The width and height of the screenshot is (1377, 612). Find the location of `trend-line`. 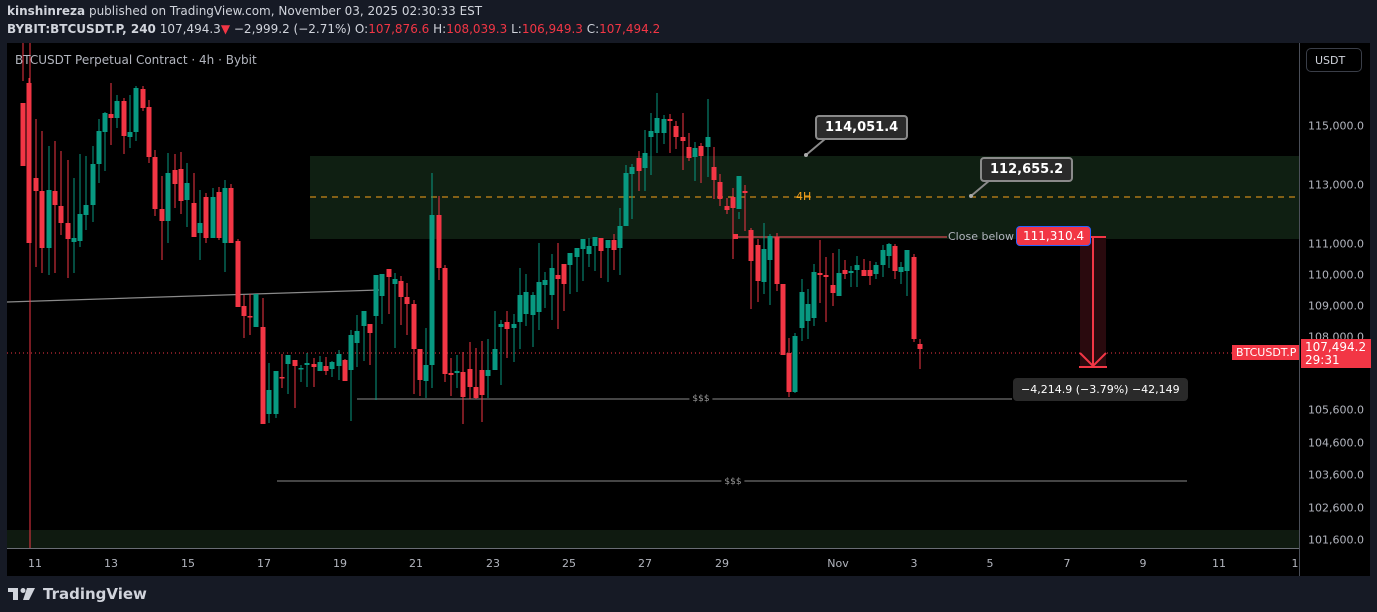

trend-line is located at coordinates (193, 296).